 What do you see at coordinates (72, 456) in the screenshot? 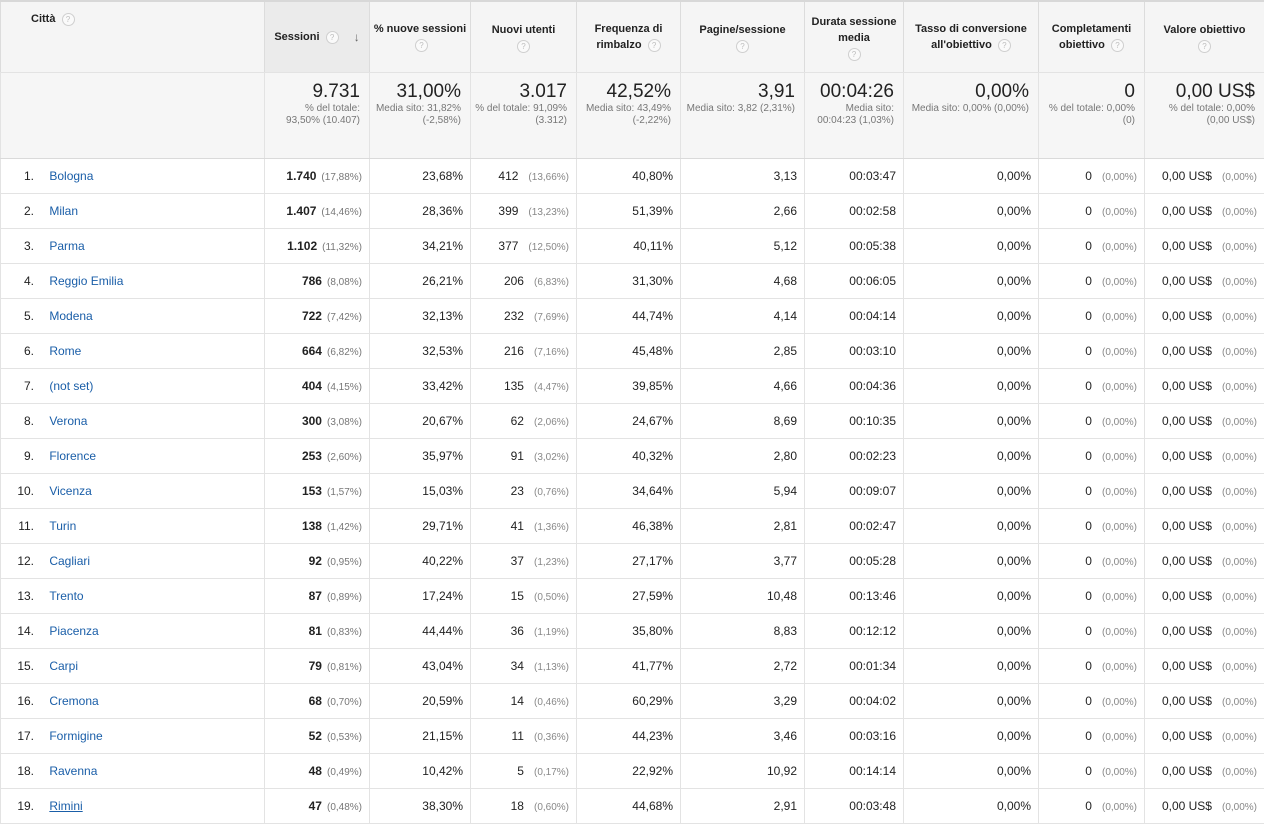
I see `city-link: Florence` at bounding box center [72, 456].